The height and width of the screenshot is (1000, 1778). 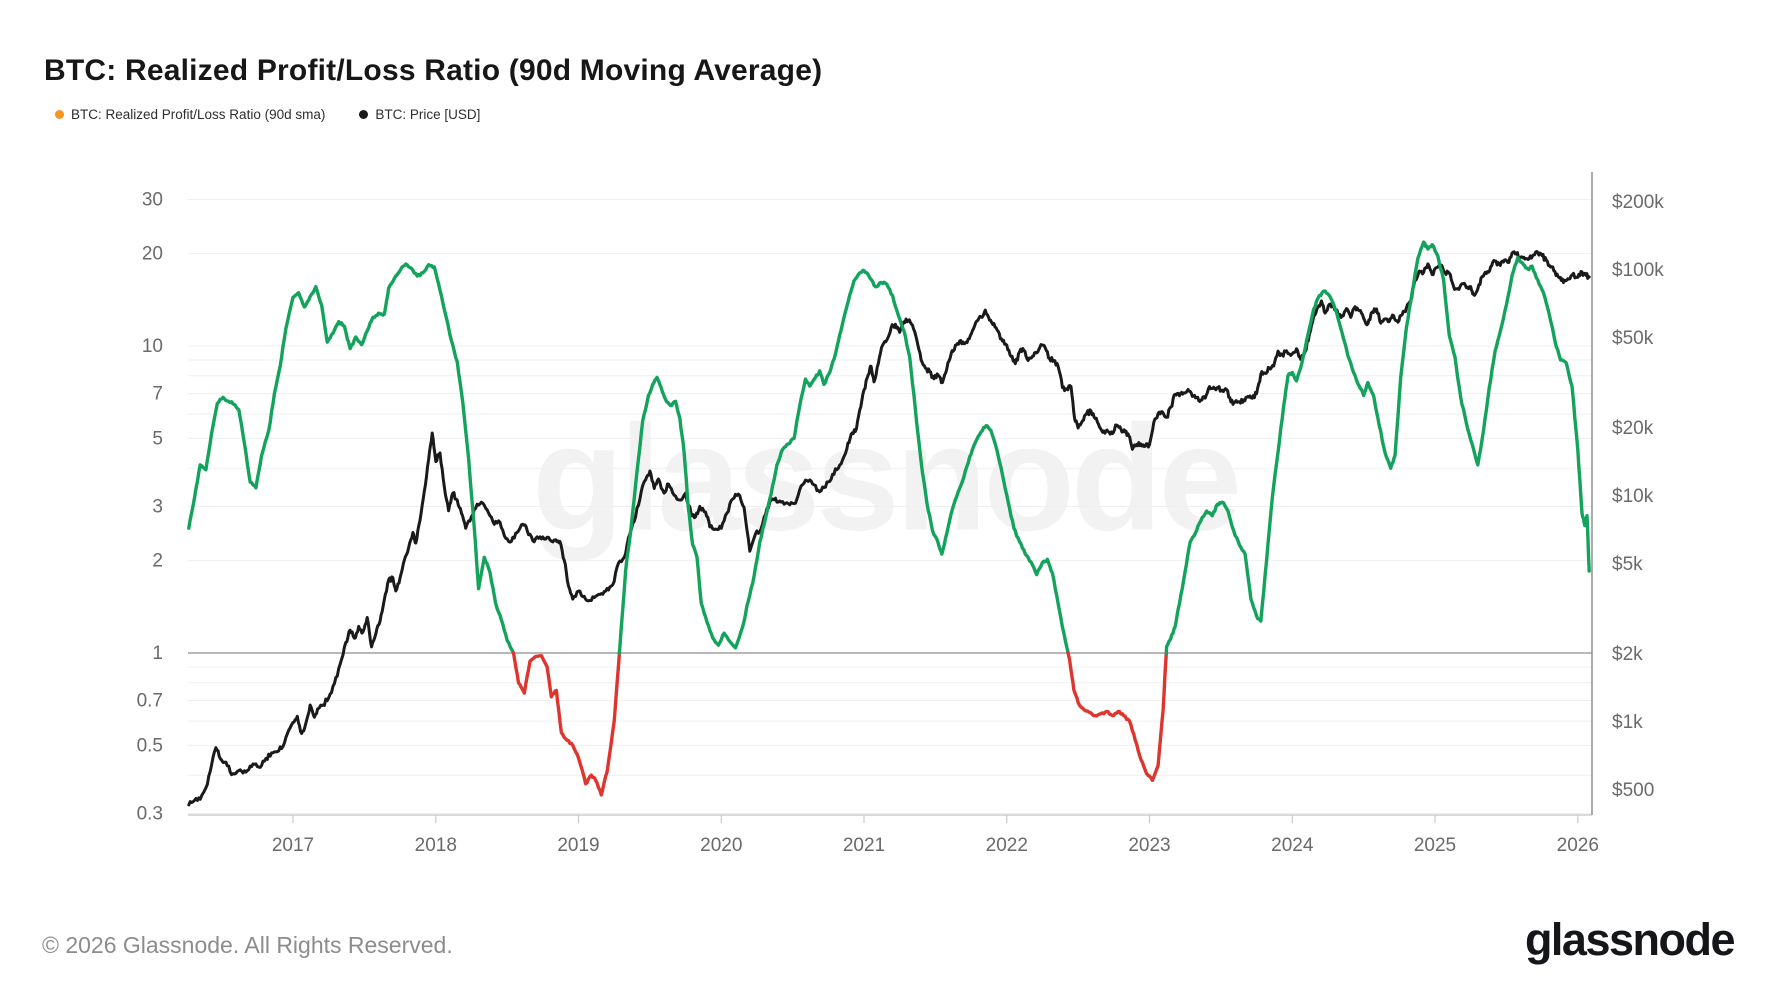 What do you see at coordinates (721, 845) in the screenshot?
I see `x-axis-tick-label: 2020` at bounding box center [721, 845].